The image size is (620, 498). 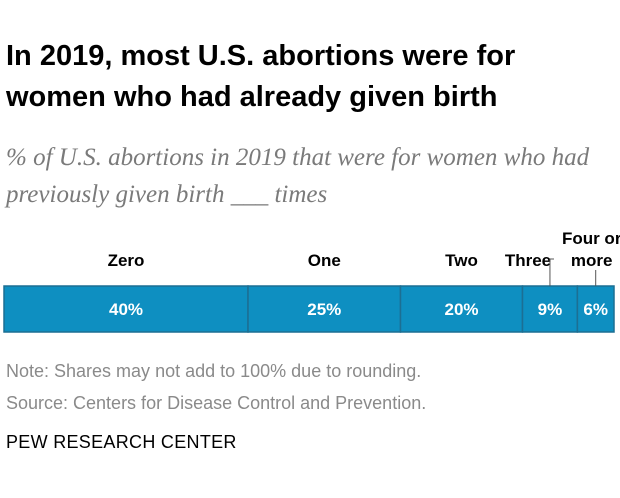 I want to click on value-label-four-or-more: 6%, so click(x=595, y=309).